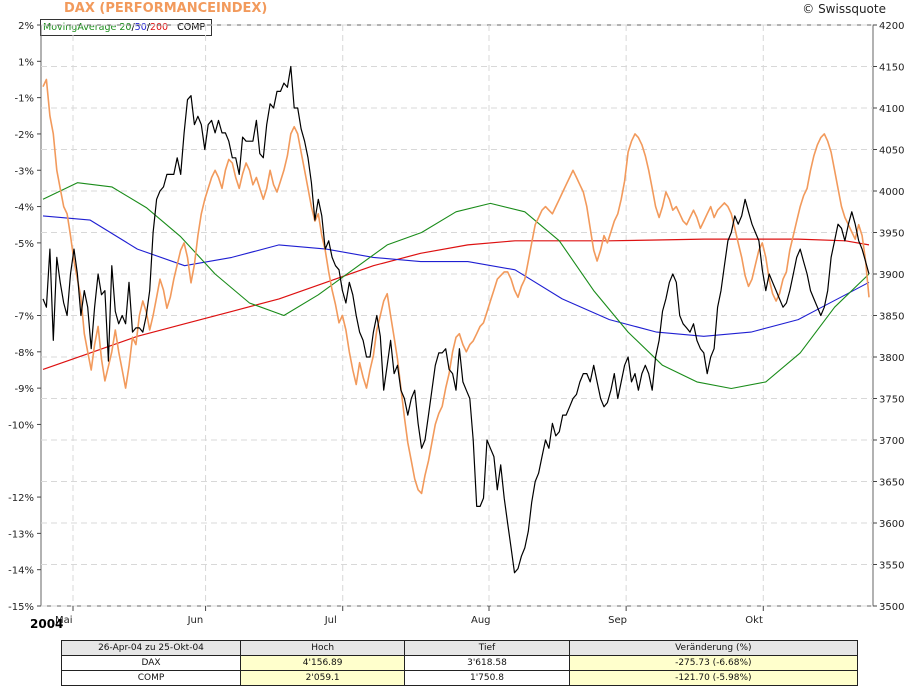 The width and height of the screenshot is (917, 699). Describe the element at coordinates (891, 68) in the screenshot. I see `right-tick-label: 4150` at that location.